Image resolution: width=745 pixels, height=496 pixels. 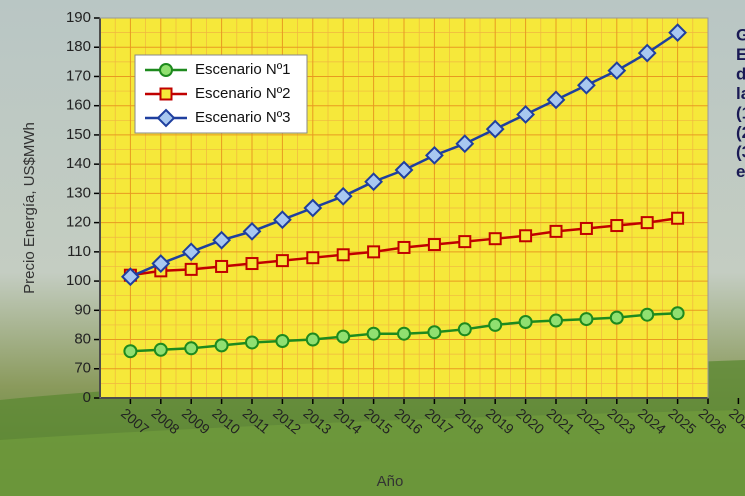 I want to click on y-tick-label: 140, so click(x=78, y=163).